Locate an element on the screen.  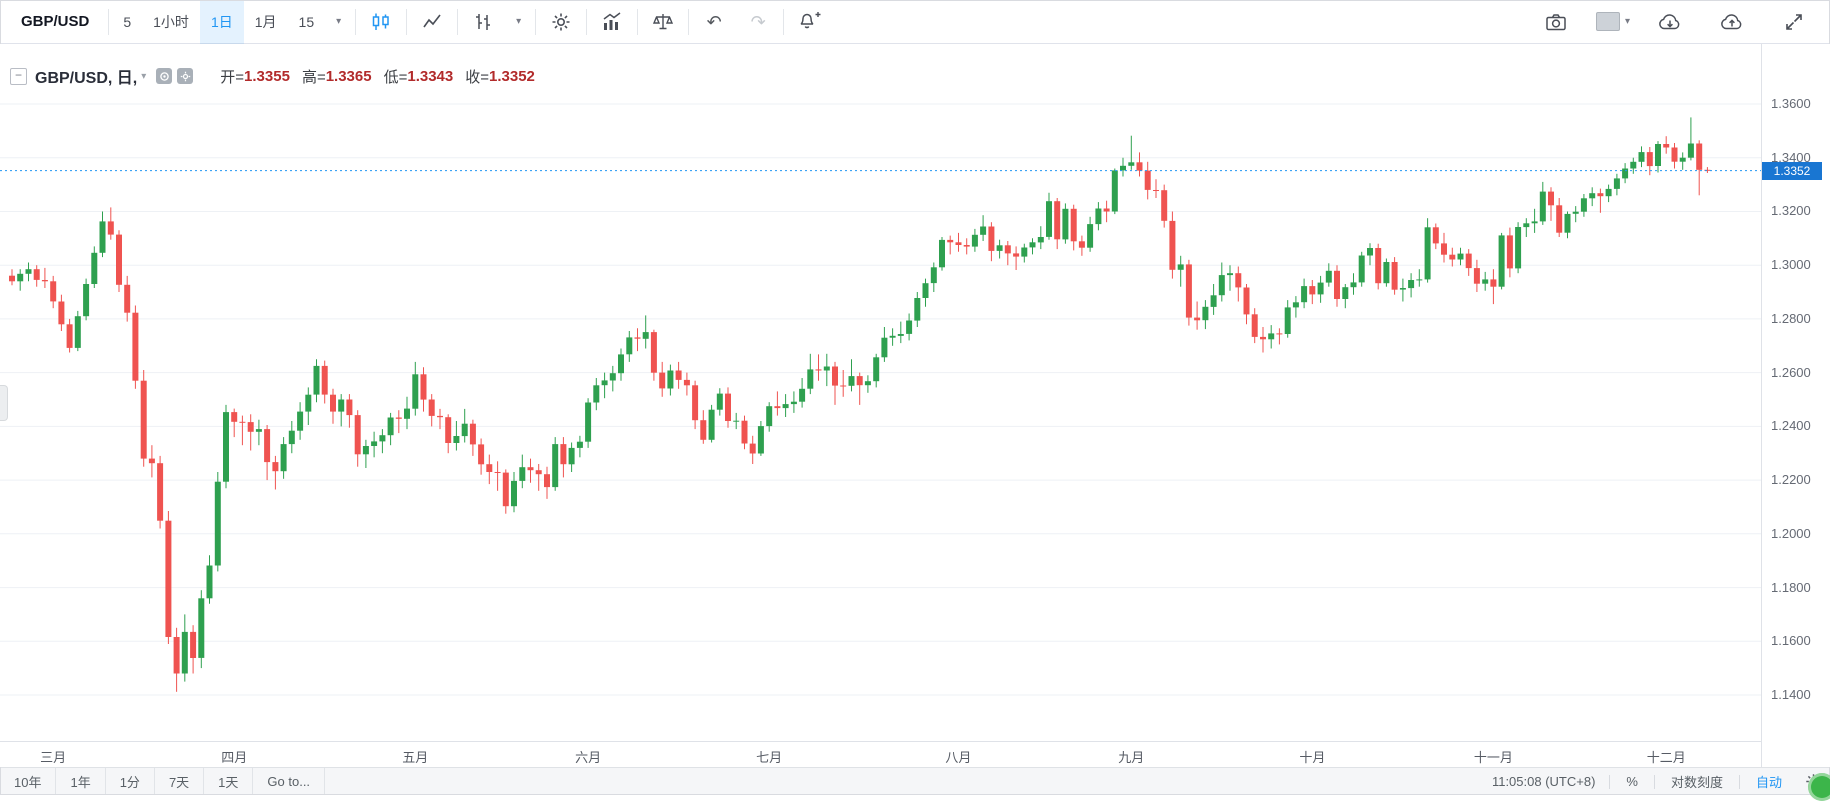
time-axis: 三月 四月 五月 六月 七月 八月 九月 十月 十一月 十二月 is located at coordinates (880, 754).